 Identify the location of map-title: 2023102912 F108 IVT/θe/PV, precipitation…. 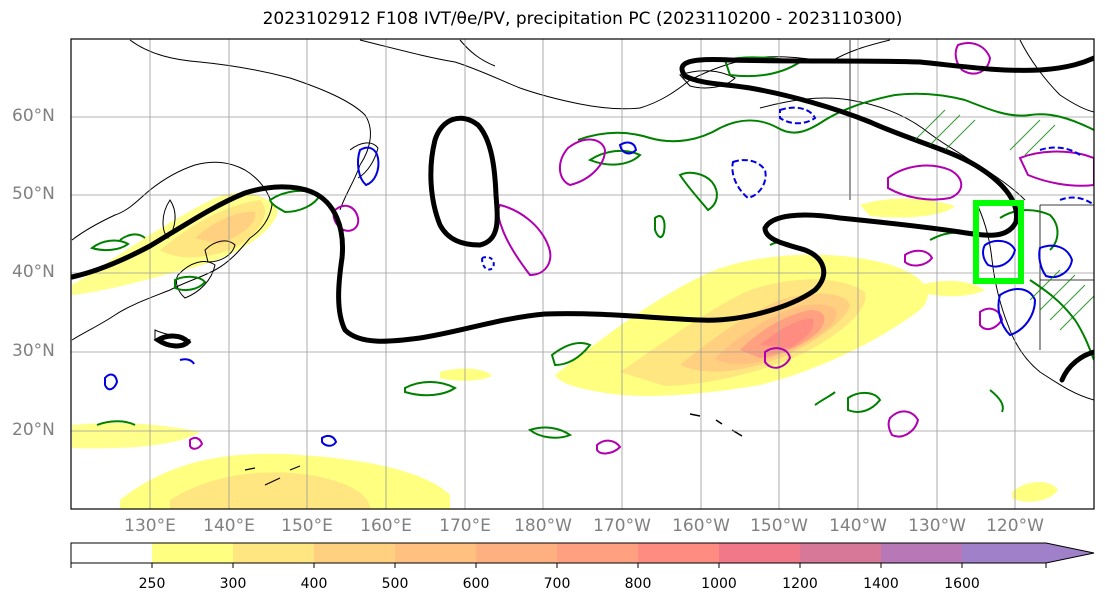
(582, 19).